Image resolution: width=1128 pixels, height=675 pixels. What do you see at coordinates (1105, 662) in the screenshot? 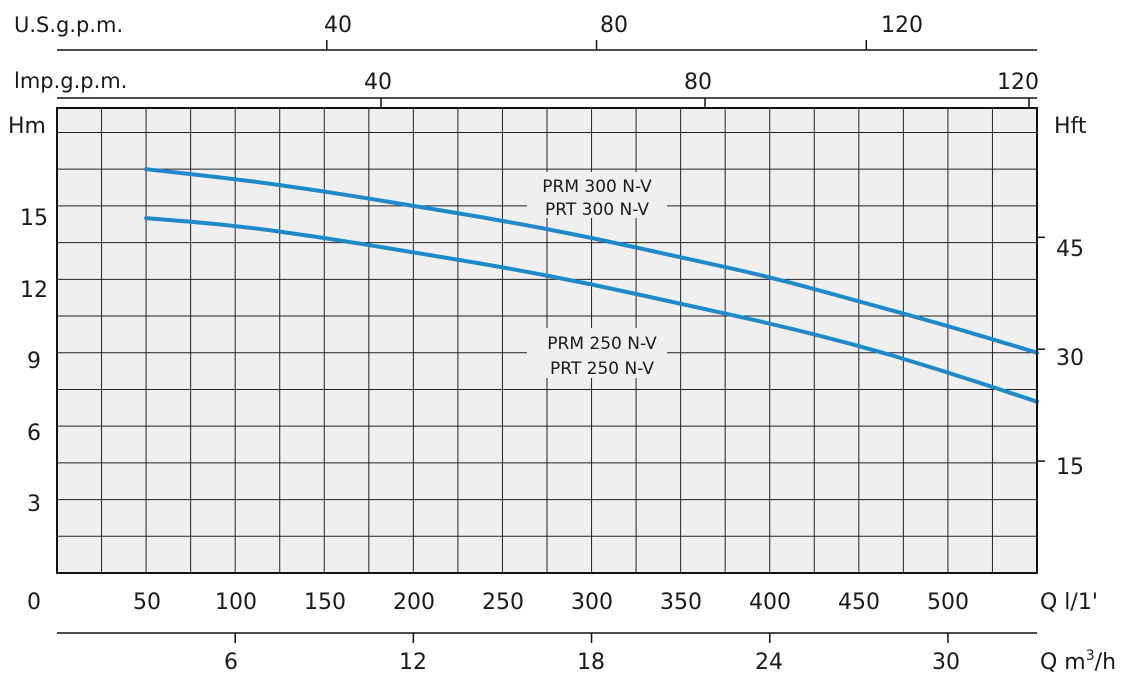
I see `m3h-unit-tail: /h` at bounding box center [1105, 662].